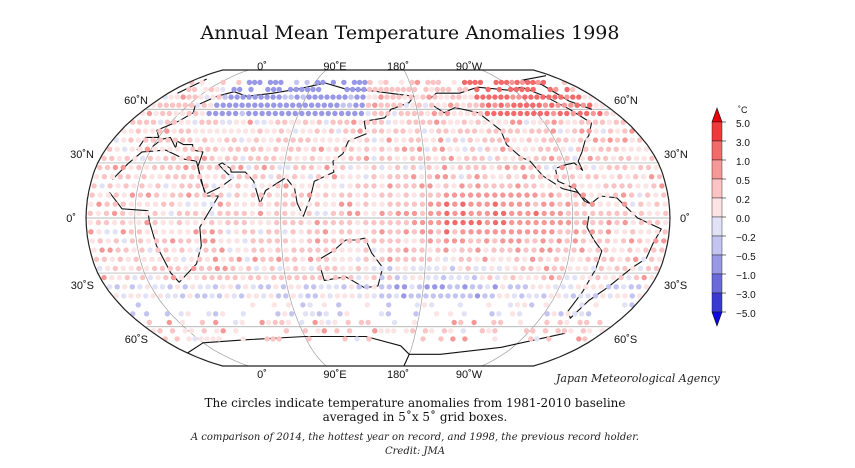 Image resolution: width=855 pixels, height=468 pixels. What do you see at coordinates (626, 101) in the screenshot?
I see `right-lat-label-60n: 60˚N` at bounding box center [626, 101].